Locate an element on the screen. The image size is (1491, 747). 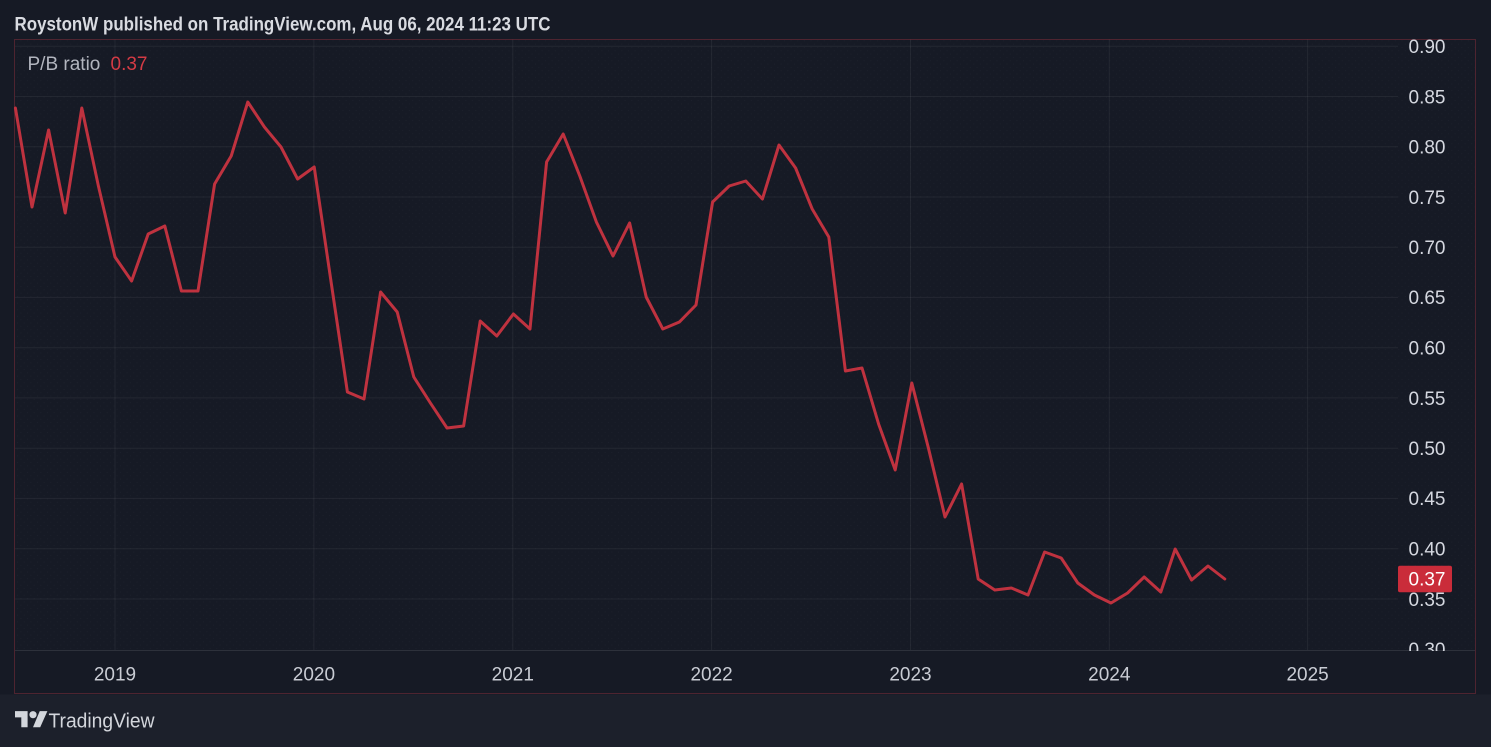
svg-text: 2025 is located at coordinates (1307, 674).